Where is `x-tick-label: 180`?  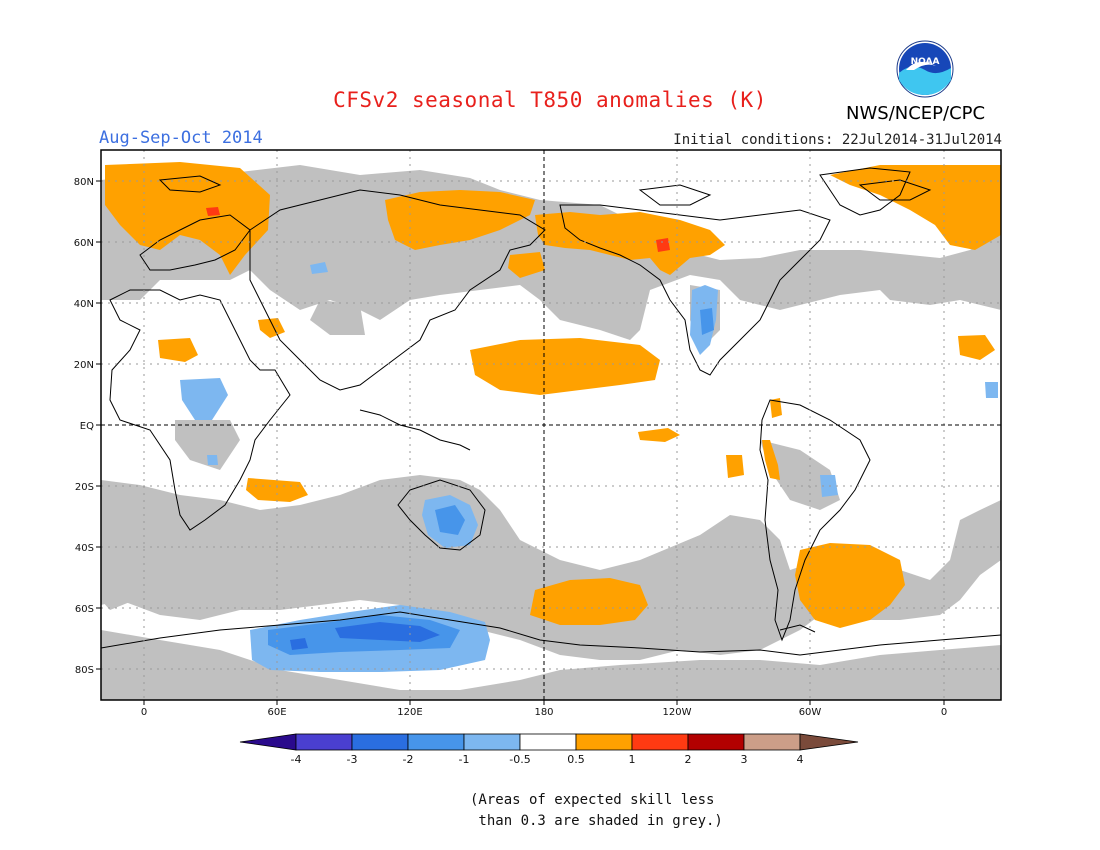
x-tick-label: 180 is located at coordinates (543, 712).